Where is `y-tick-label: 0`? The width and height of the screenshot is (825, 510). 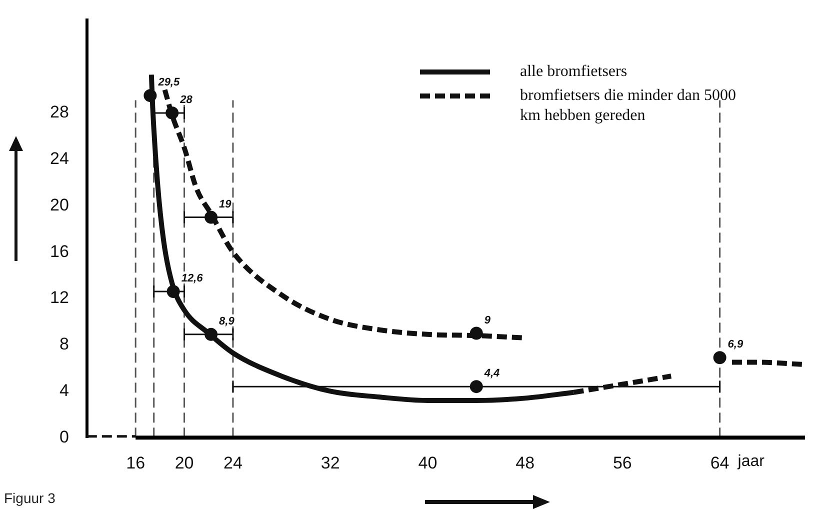 y-tick-label: 0 is located at coordinates (64, 436).